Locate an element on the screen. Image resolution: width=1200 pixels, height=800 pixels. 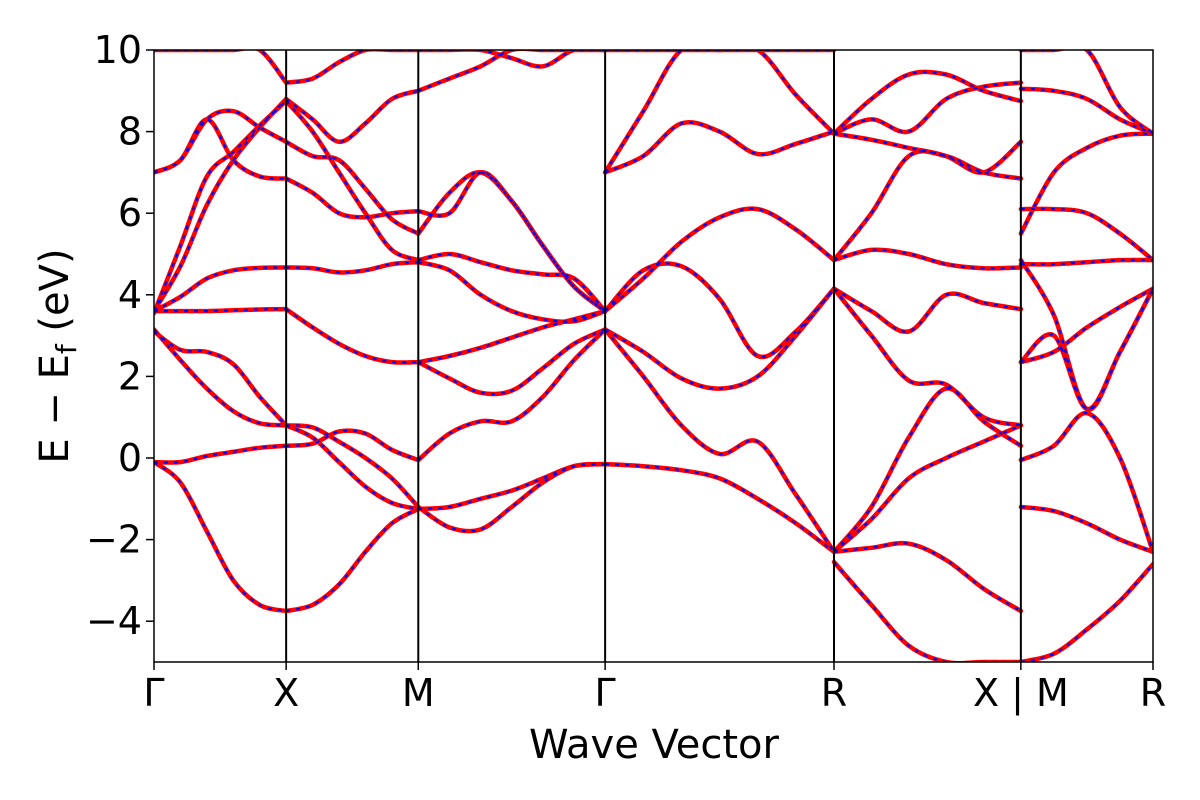
x-axis-label: Wave Vector is located at coordinates (654, 745).